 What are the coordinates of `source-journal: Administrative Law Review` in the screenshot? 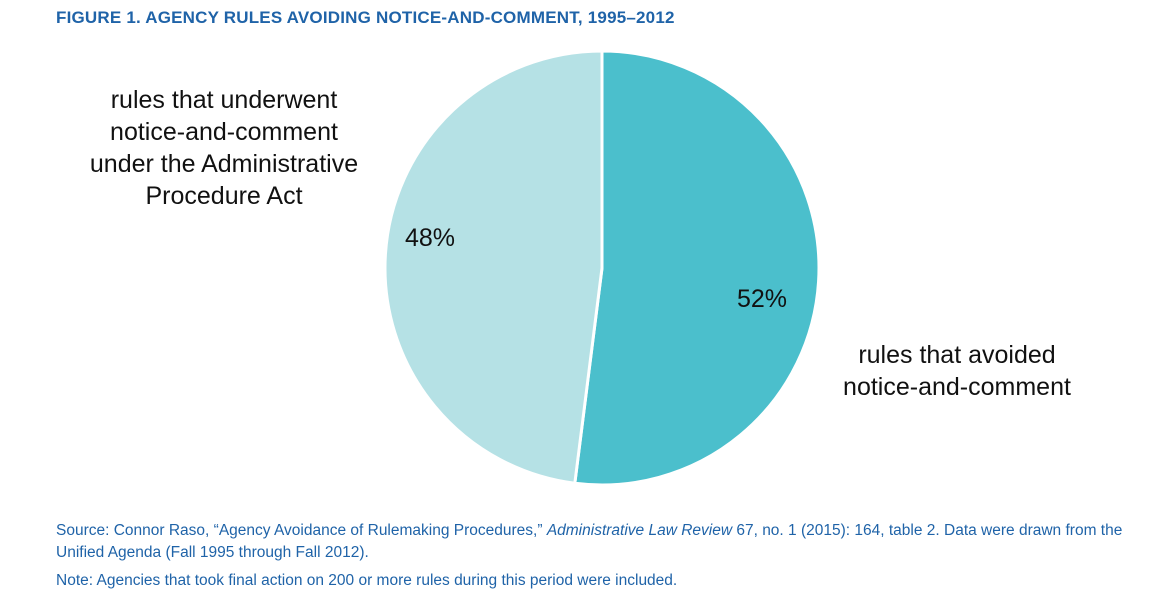 It's located at (639, 530).